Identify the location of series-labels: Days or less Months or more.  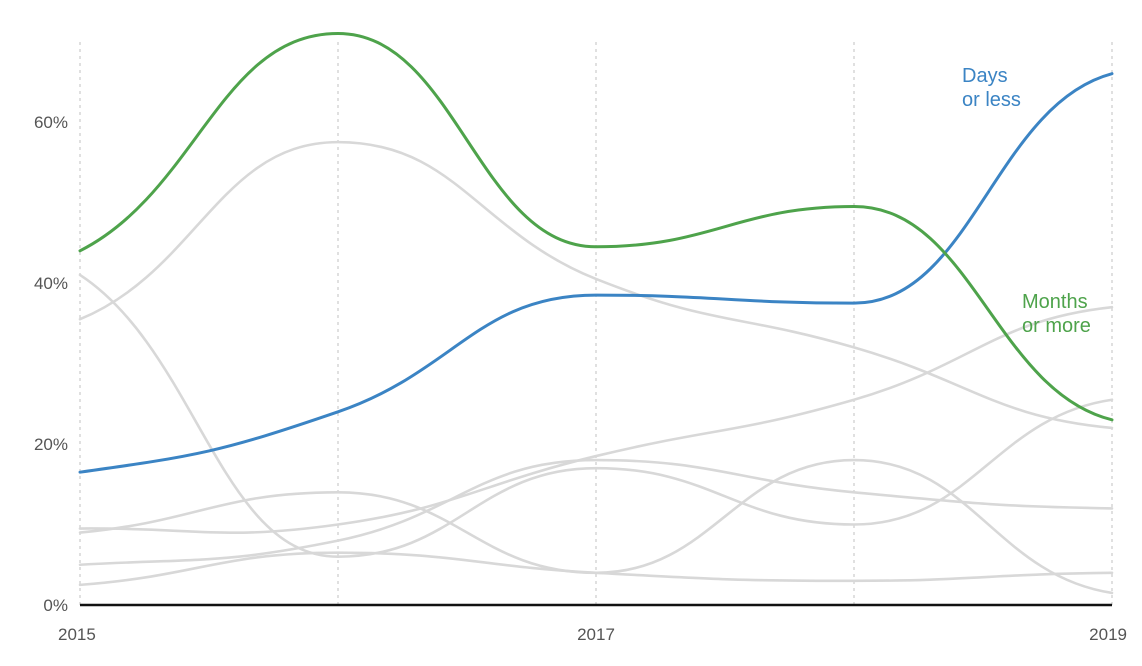
(1026, 201).